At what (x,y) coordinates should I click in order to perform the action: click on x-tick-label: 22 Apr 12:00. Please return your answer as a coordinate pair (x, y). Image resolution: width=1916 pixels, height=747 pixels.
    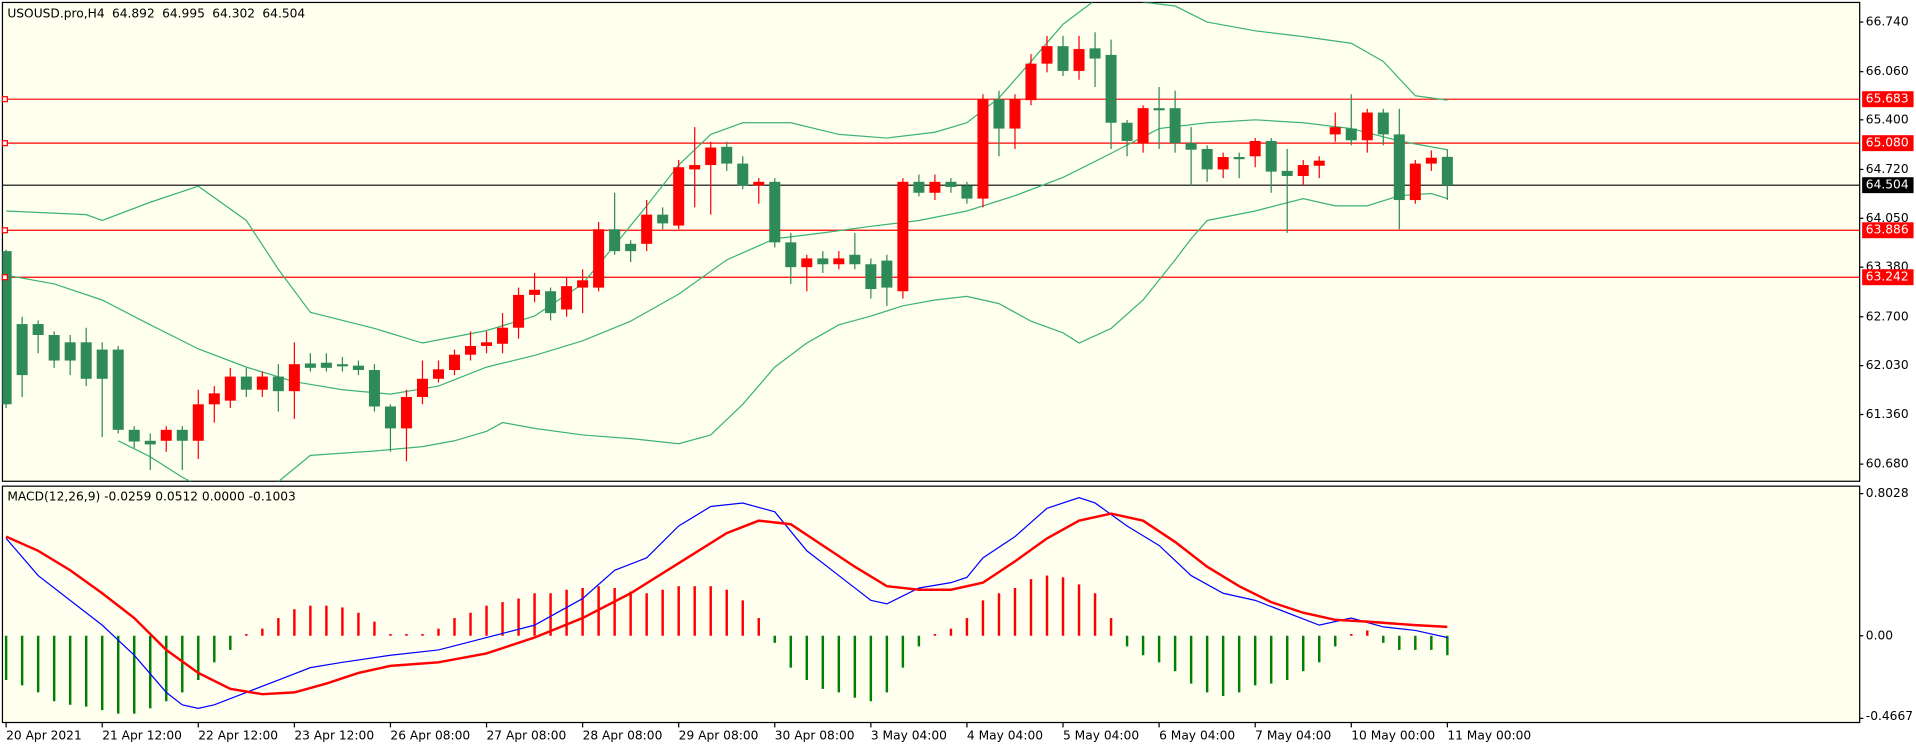
    Looking at the image, I should click on (238, 735).